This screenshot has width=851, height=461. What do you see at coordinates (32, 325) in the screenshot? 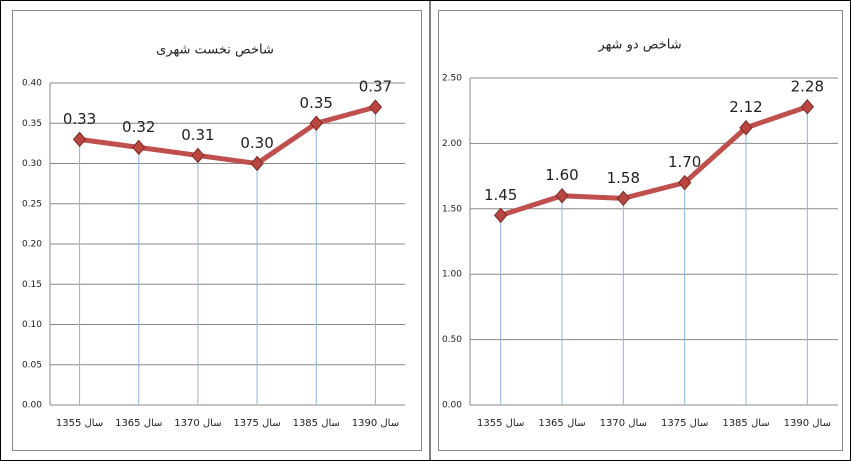
I see `y-tick-label: 0.10` at bounding box center [32, 325].